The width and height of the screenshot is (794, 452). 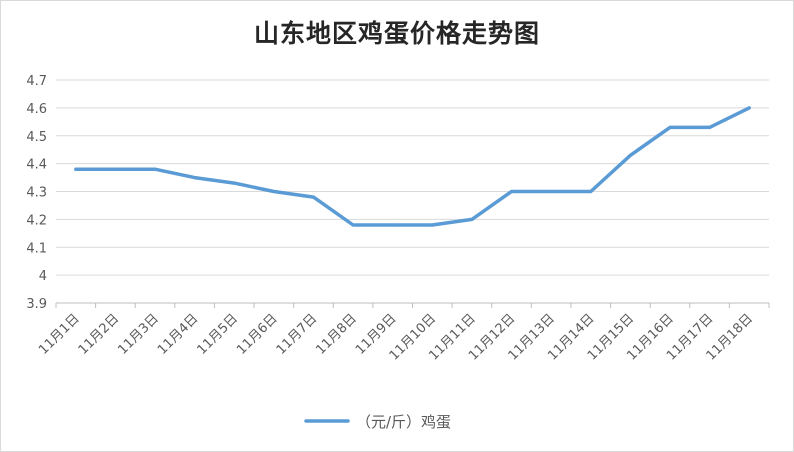 What do you see at coordinates (138, 334) in the screenshot?
I see `x-tick-label: 11月3日` at bounding box center [138, 334].